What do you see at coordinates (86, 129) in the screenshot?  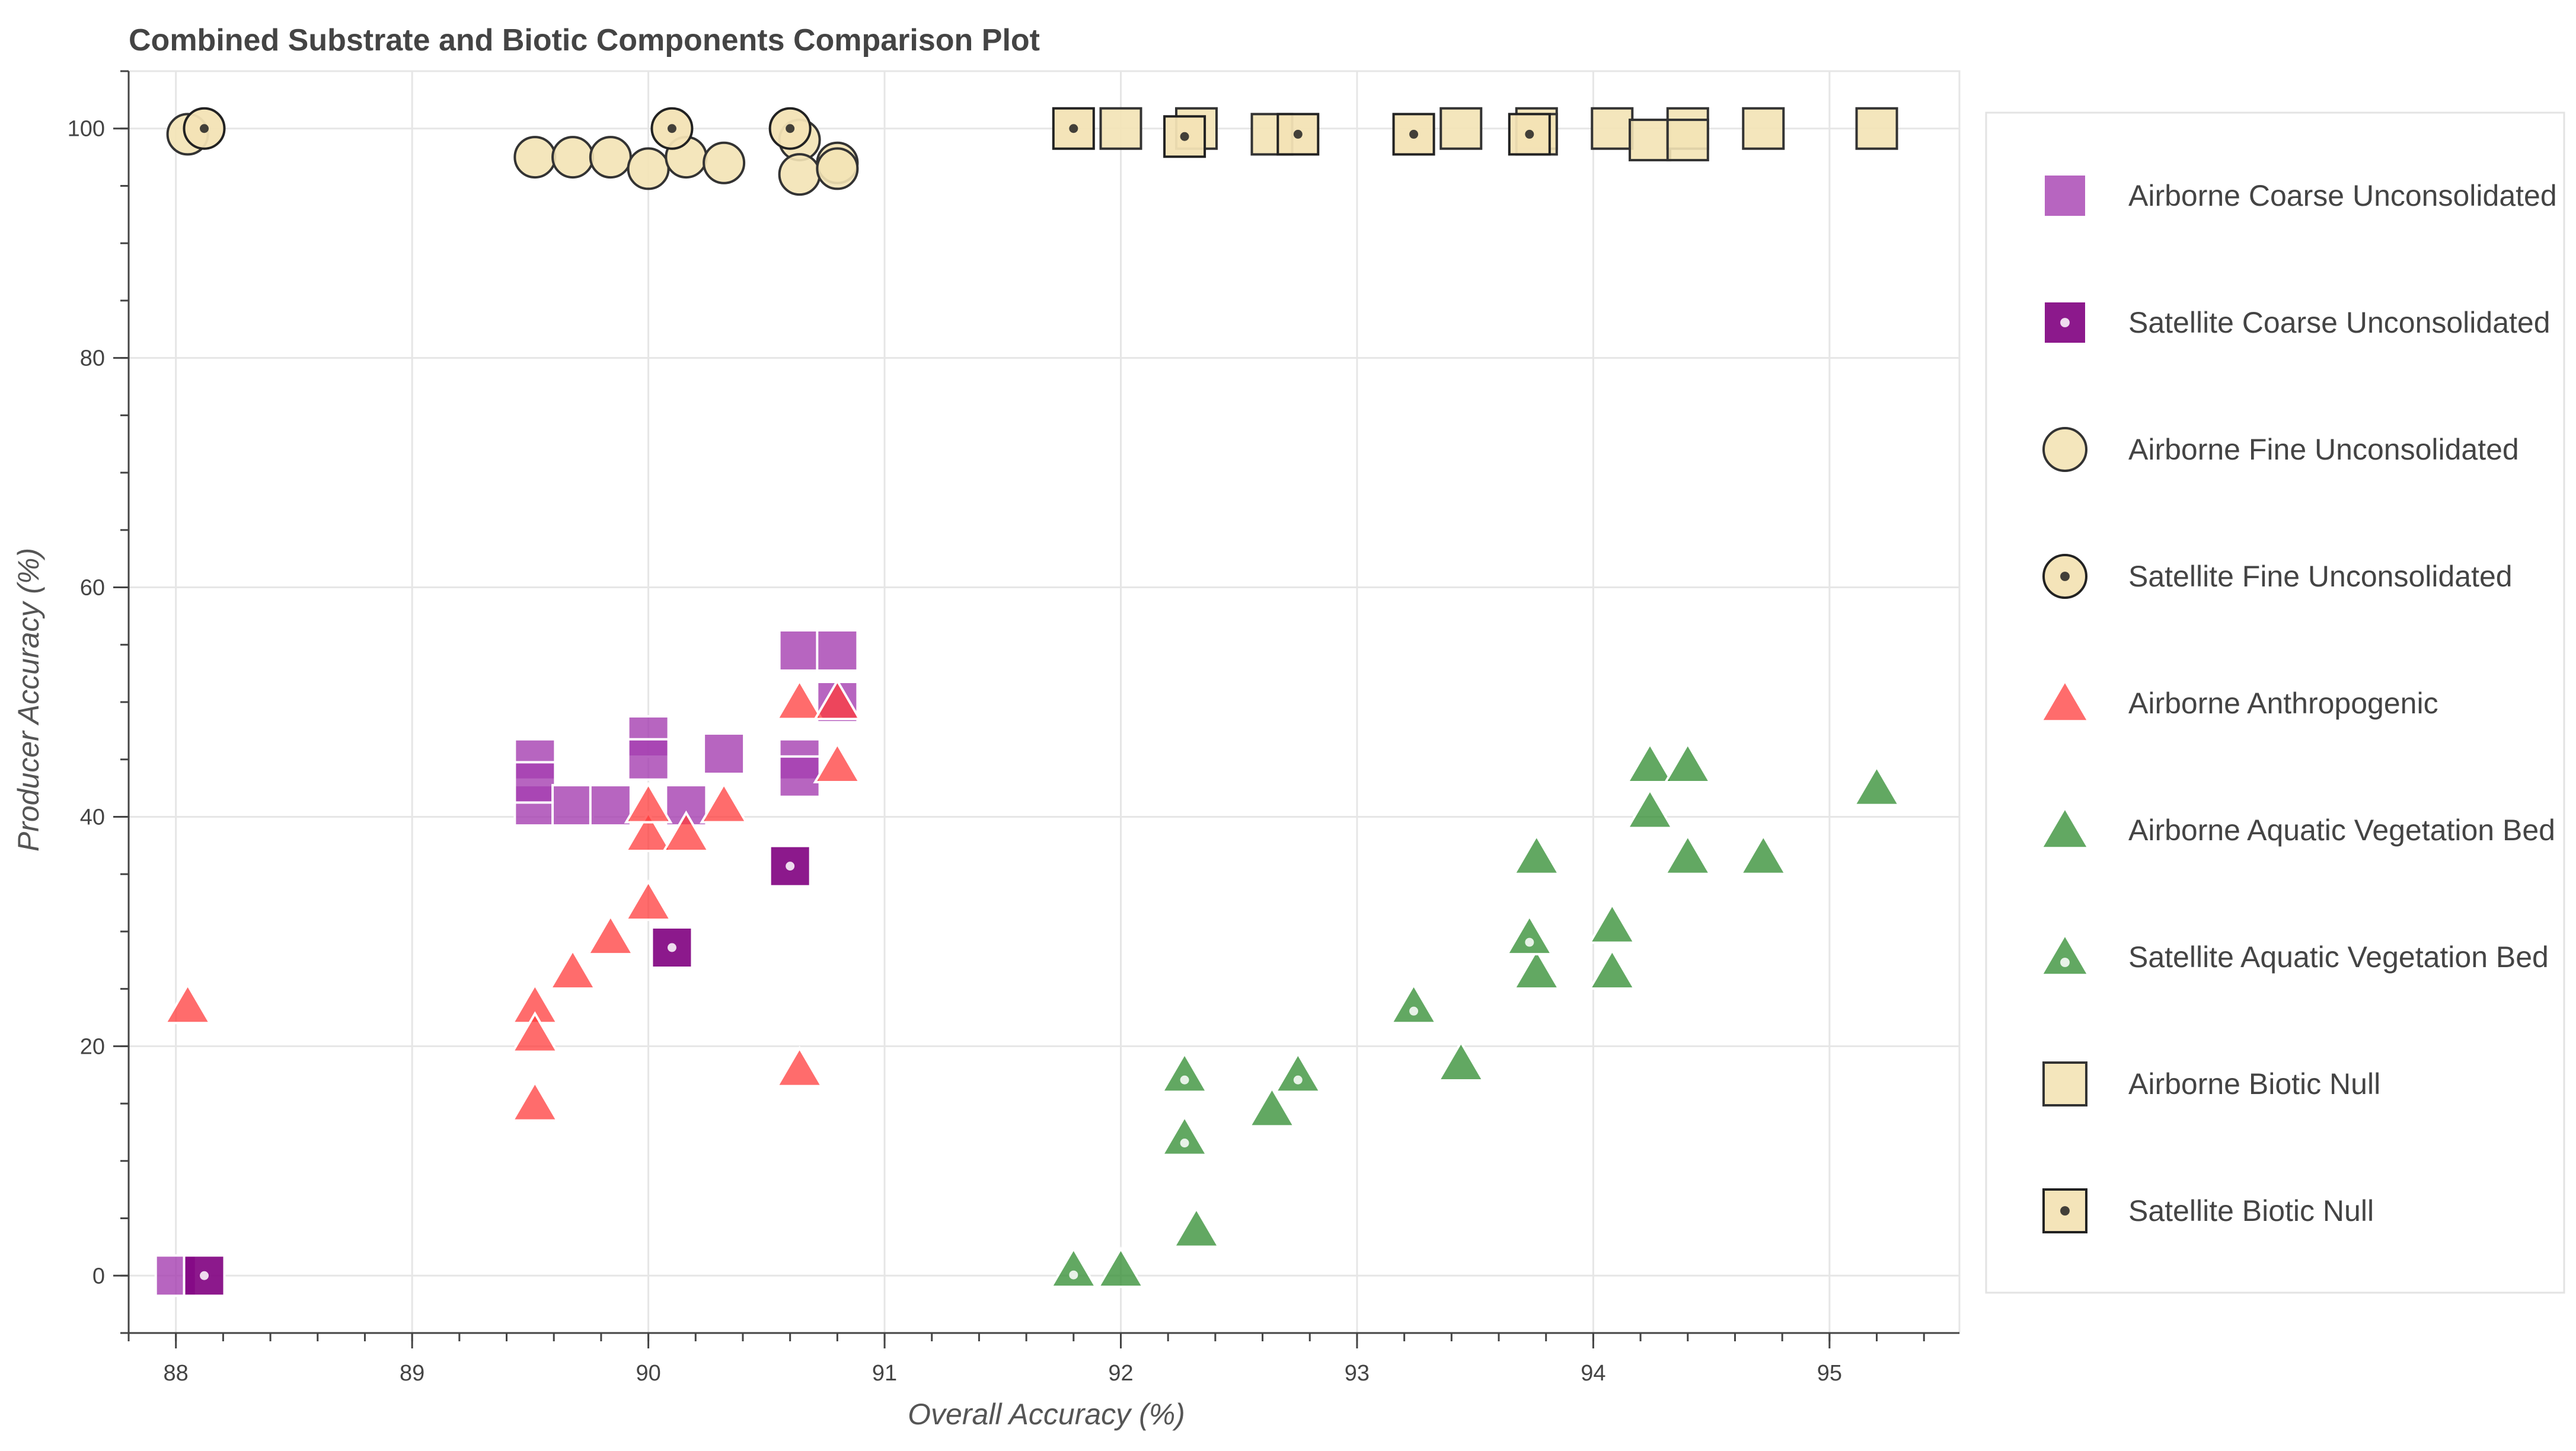 I see `y-tick-label: 100` at bounding box center [86, 129].